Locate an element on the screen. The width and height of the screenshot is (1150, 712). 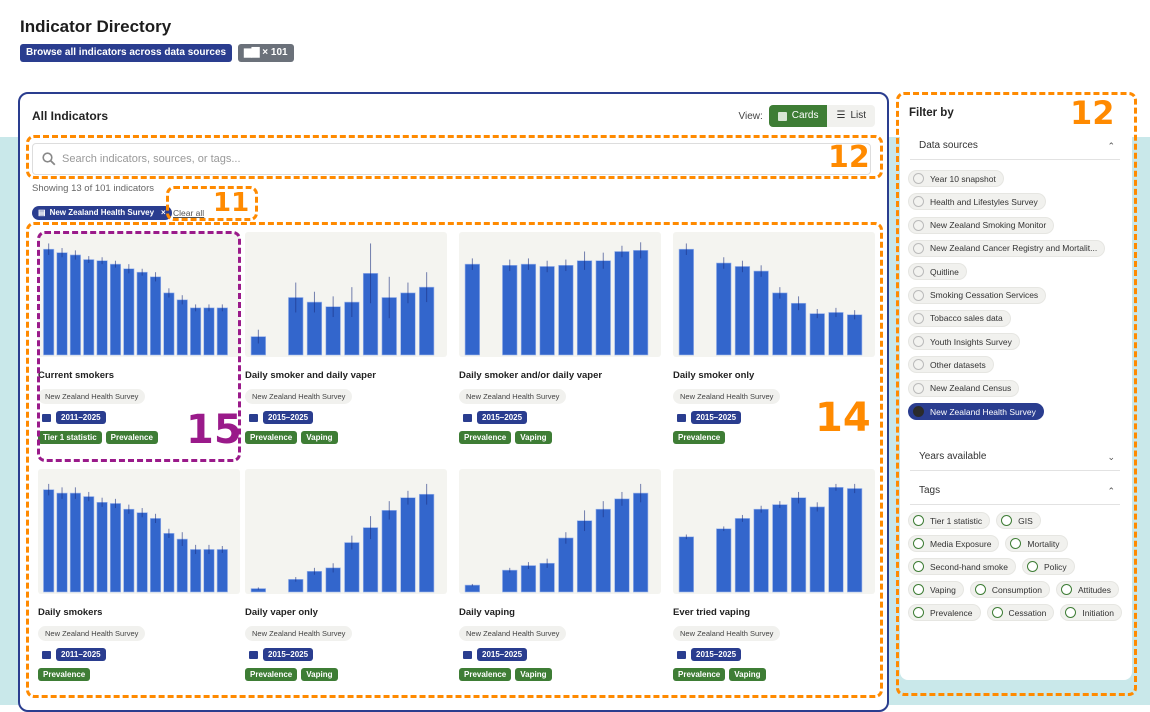
data-source-option: Tobacco sales data is located at coordinates (959, 318).